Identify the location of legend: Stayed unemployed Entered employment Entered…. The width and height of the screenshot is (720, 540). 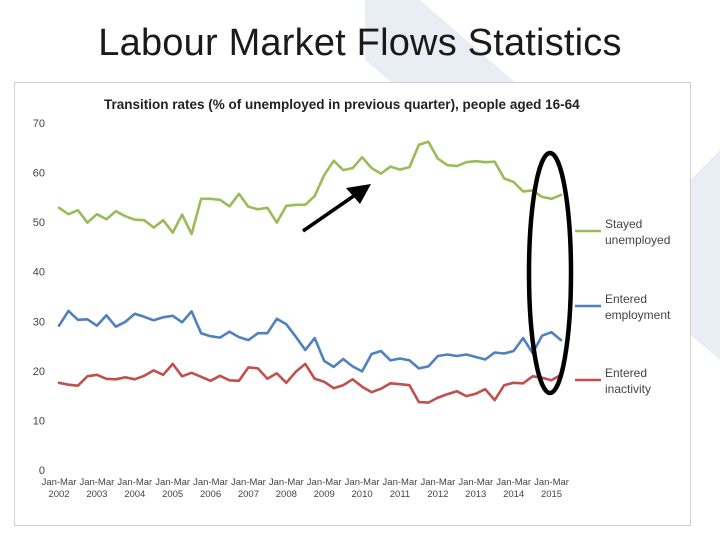
(623, 306).